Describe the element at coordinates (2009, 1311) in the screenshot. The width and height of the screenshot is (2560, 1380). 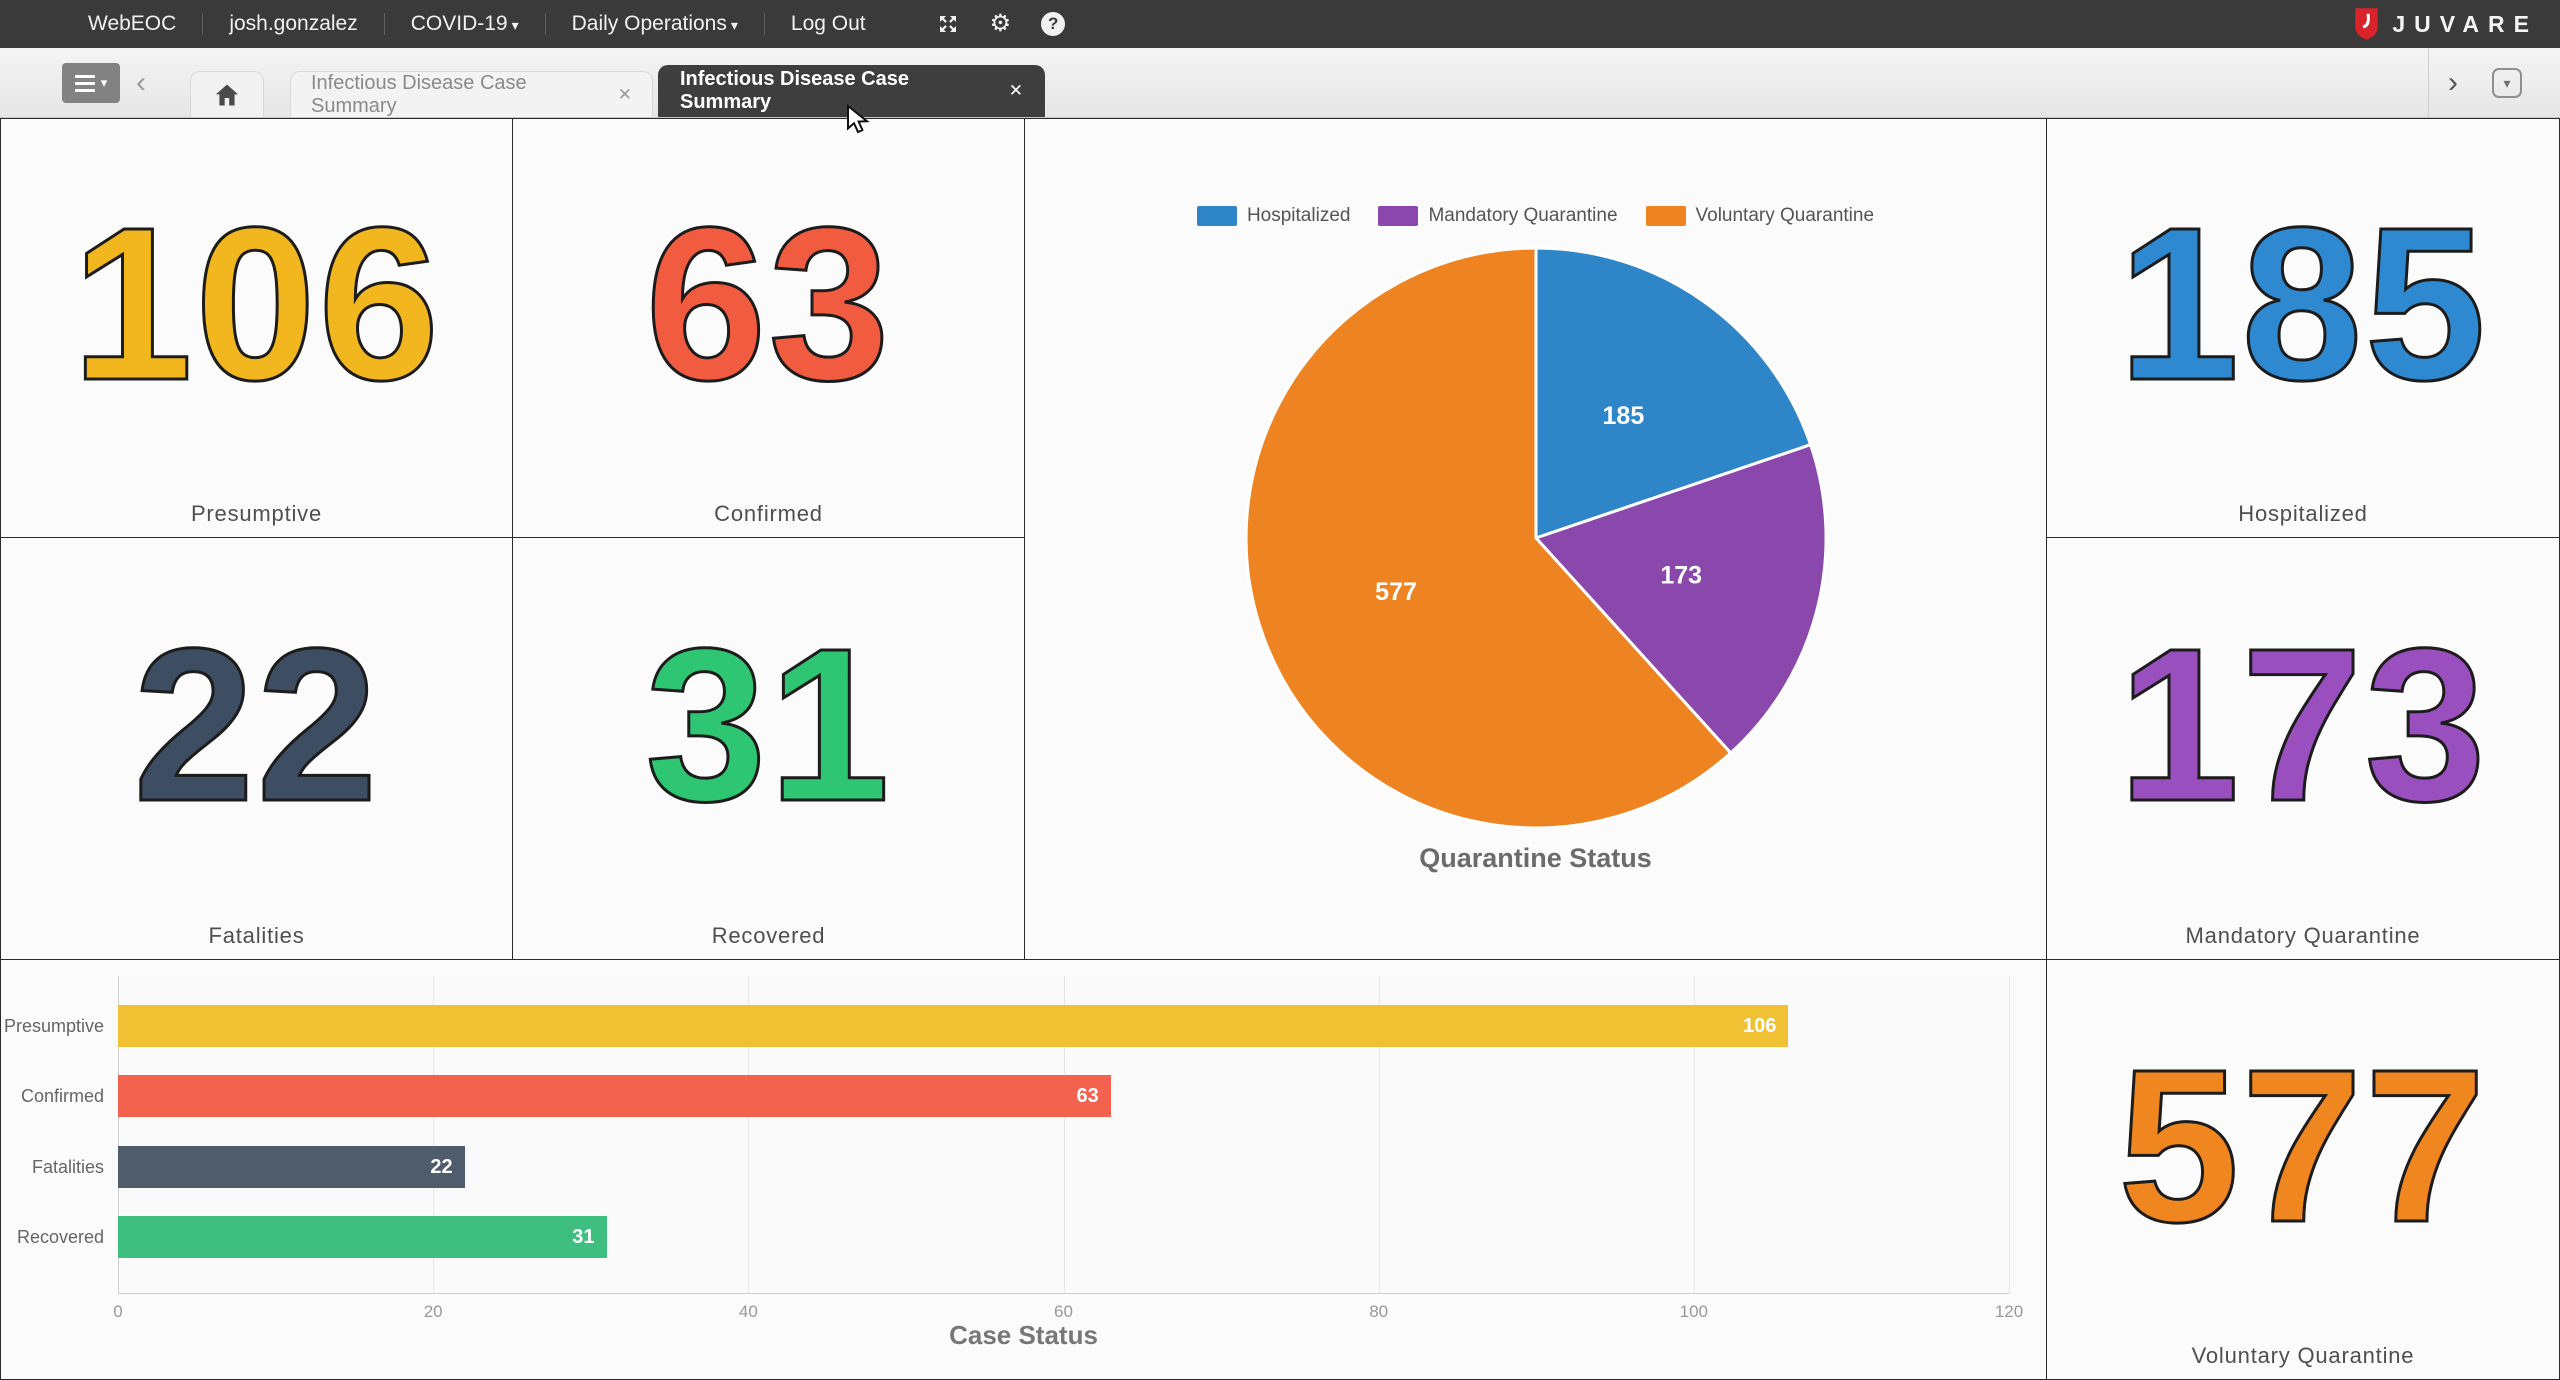
I see `x-tick-label: 120` at that location.